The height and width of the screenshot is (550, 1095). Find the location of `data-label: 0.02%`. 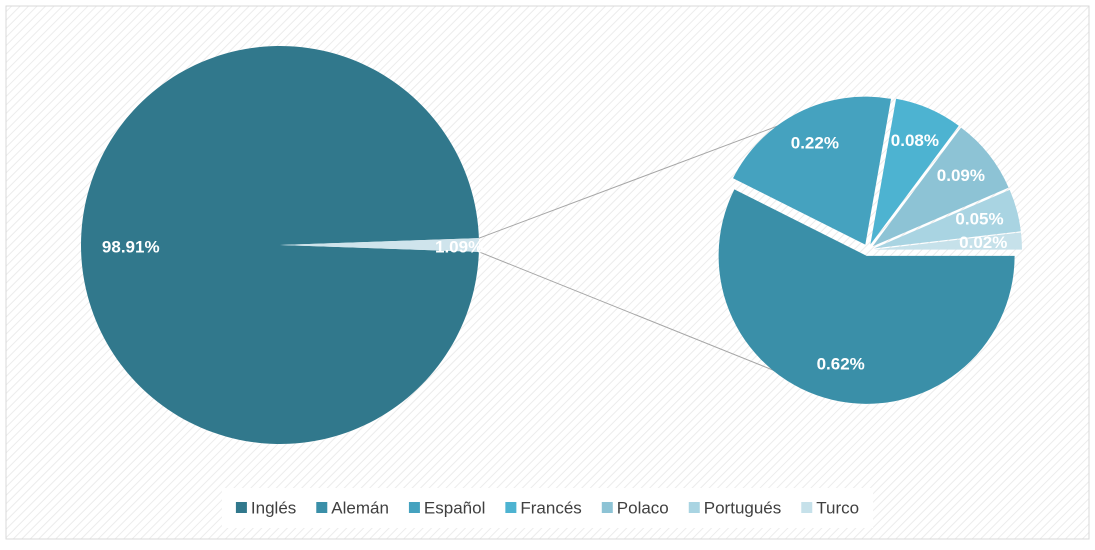

data-label: 0.02% is located at coordinates (983, 242).